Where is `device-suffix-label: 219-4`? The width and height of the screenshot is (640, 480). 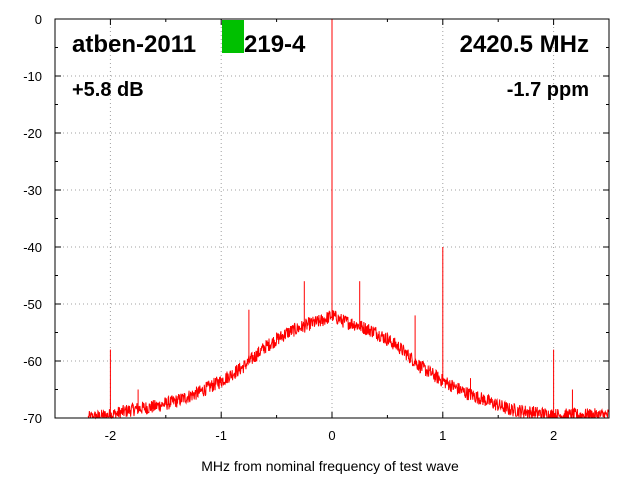
device-suffix-label: 219-4 is located at coordinates (275, 44).